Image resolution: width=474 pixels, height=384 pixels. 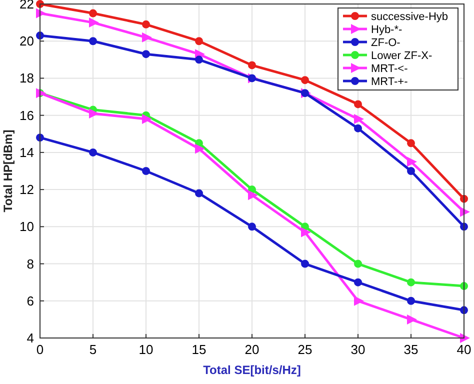 I want to click on y-tick-label: 6, so click(x=30, y=300).